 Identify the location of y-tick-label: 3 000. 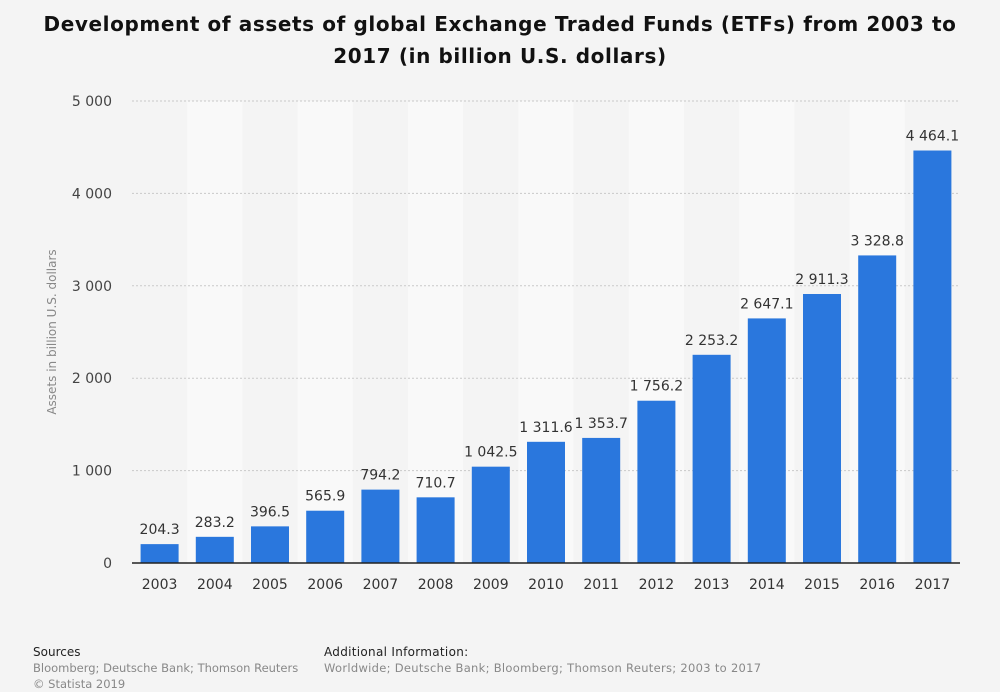
(92, 287).